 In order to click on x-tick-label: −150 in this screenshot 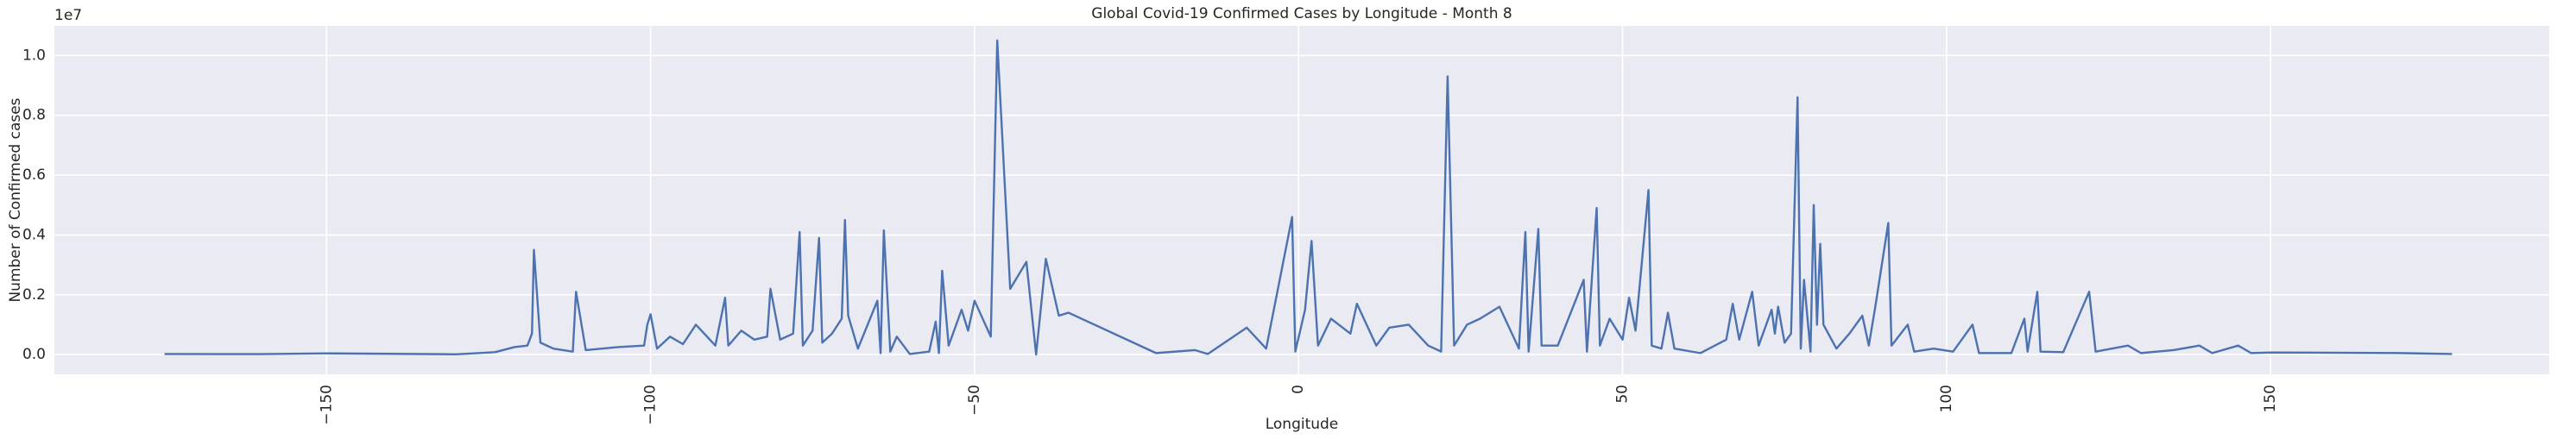, I will do `click(326, 405)`.